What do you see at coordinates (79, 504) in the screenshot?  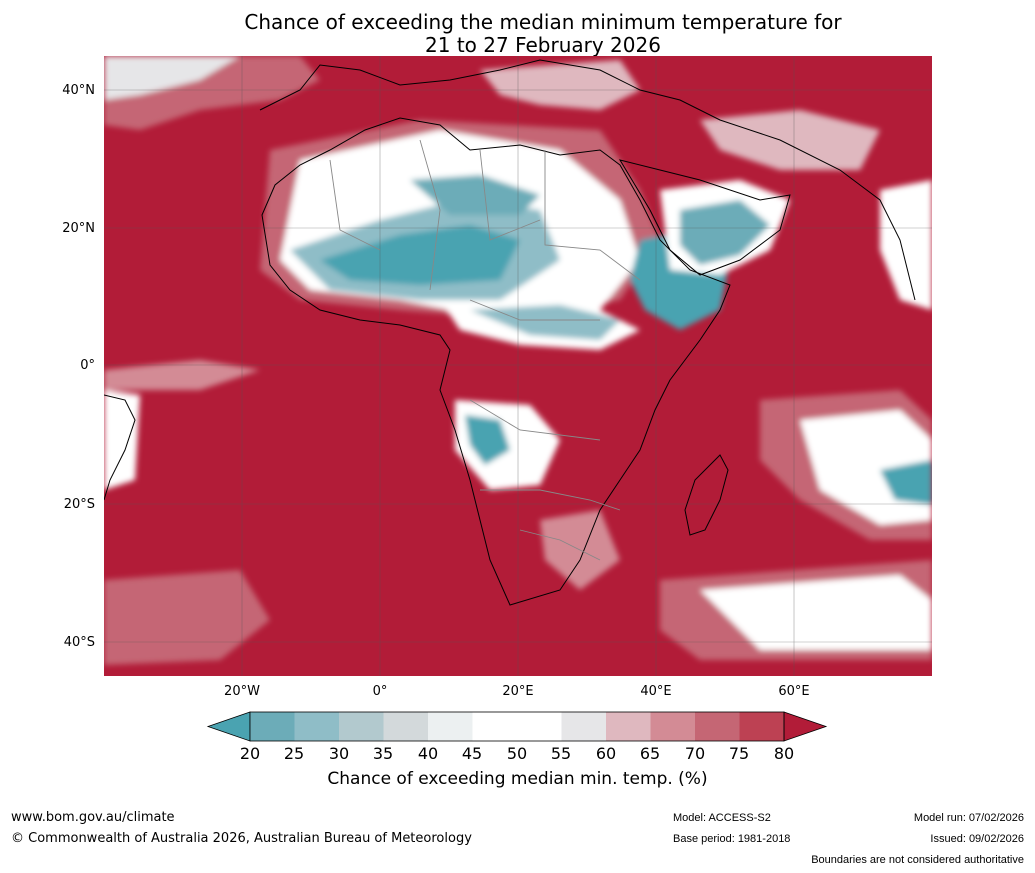 I see `lat-label-20s: 20°S` at bounding box center [79, 504].